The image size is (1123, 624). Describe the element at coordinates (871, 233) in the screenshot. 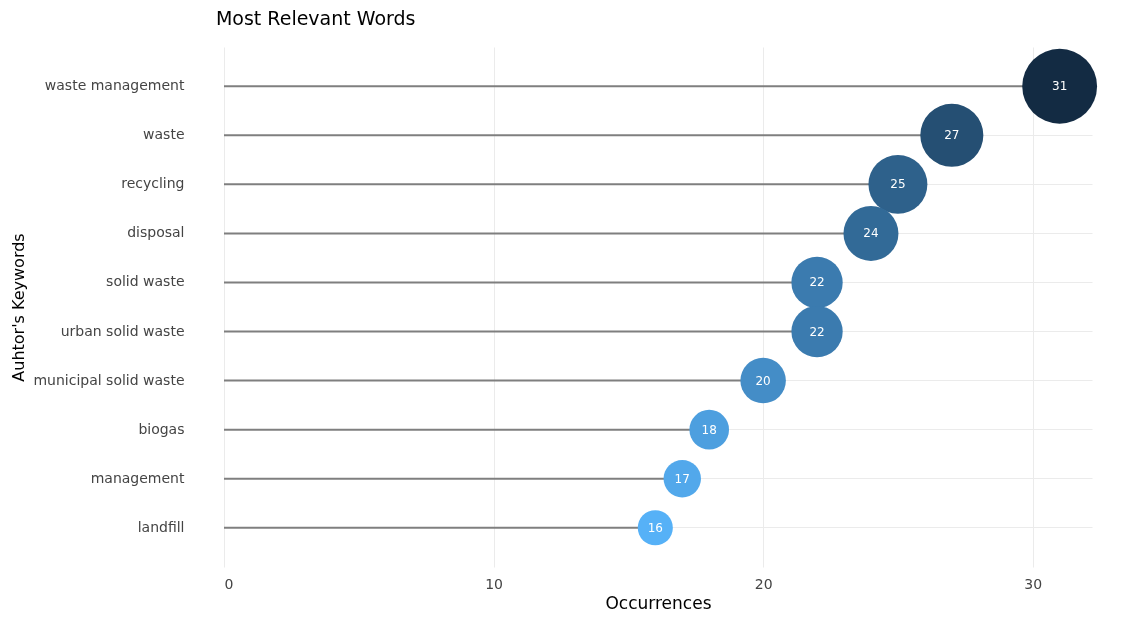

I see `data-label: 24` at that location.